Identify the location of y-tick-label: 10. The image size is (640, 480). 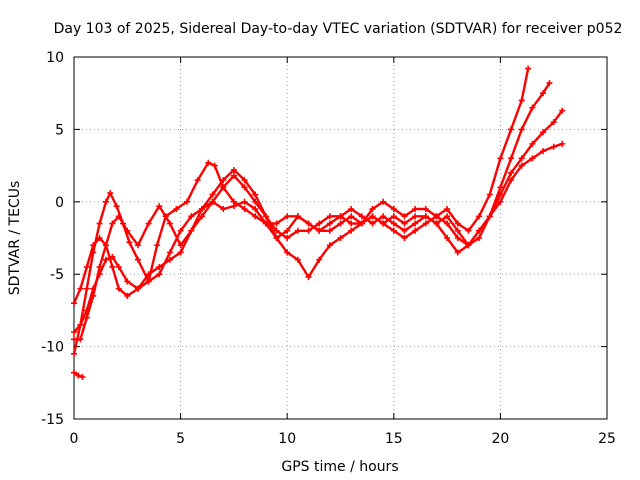
(55, 58).